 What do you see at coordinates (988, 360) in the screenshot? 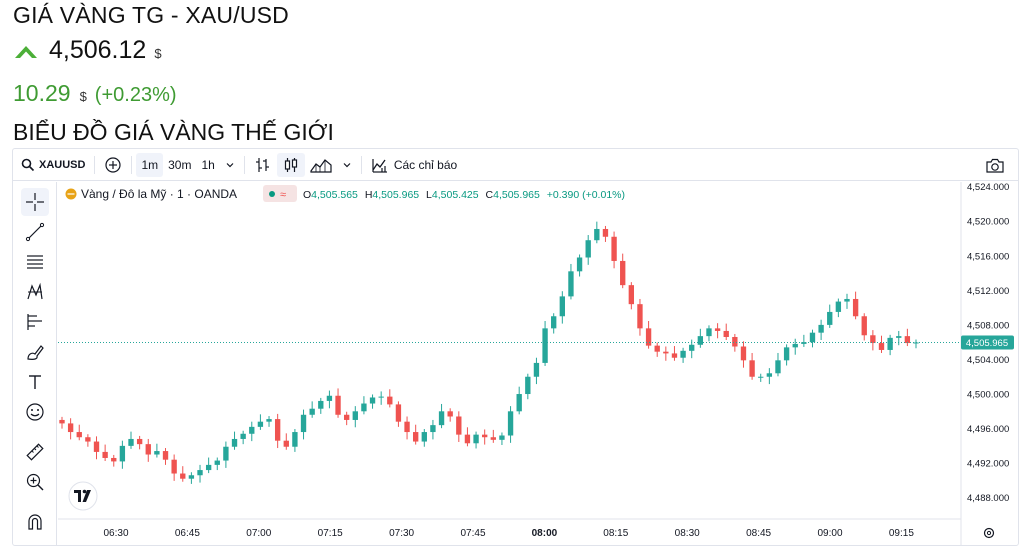
I see `y-tick-label: 4,504.000` at bounding box center [988, 360].